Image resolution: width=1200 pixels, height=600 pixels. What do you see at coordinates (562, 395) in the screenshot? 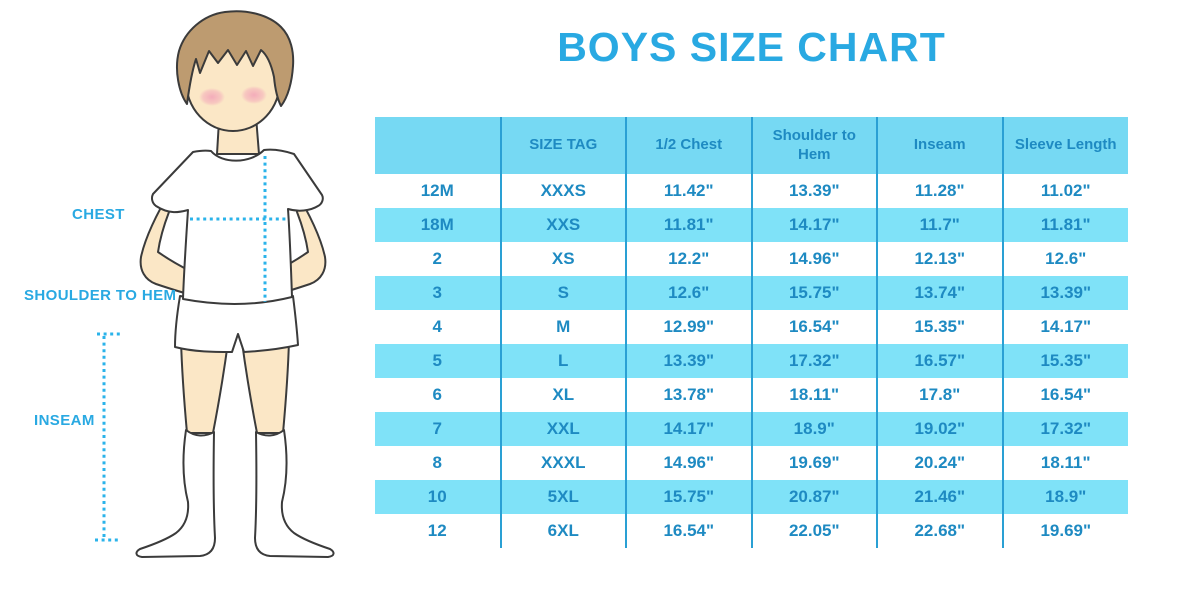
I see `value-cell: XL` at bounding box center [562, 395].